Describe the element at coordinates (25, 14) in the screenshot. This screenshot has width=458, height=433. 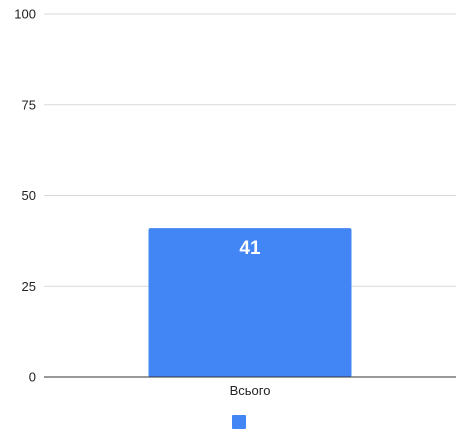
I see `y-tick-label: 100` at that location.